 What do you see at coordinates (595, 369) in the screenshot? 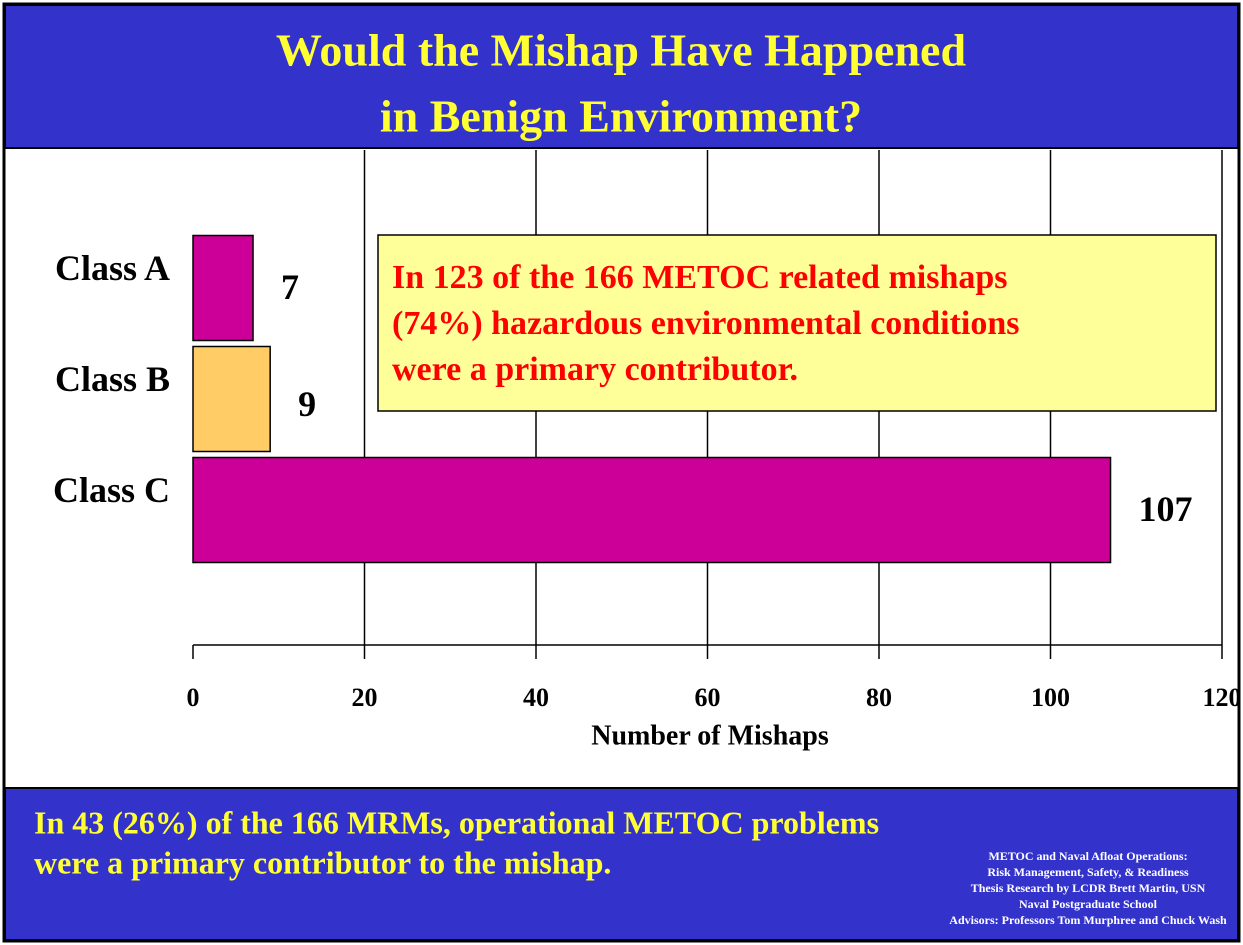
I see `annotation-line: were a primary contributor.` at bounding box center [595, 369].